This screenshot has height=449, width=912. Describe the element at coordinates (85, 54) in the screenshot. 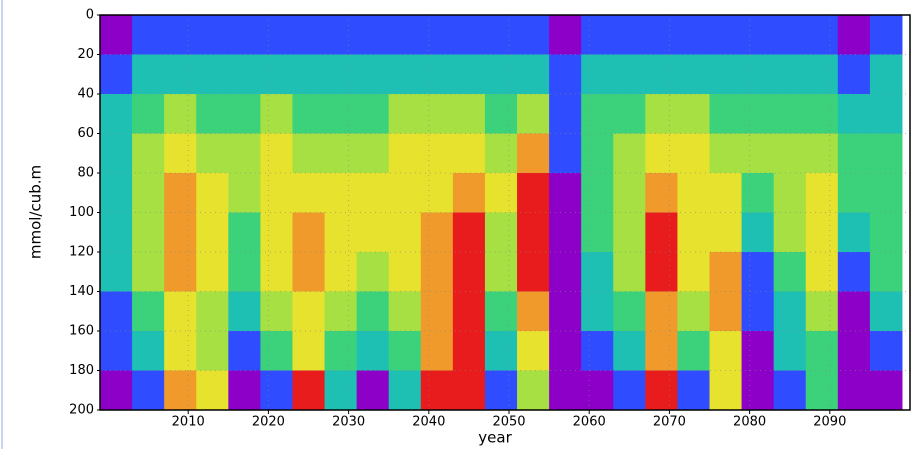

I see `y-tick-label: 20` at that location.